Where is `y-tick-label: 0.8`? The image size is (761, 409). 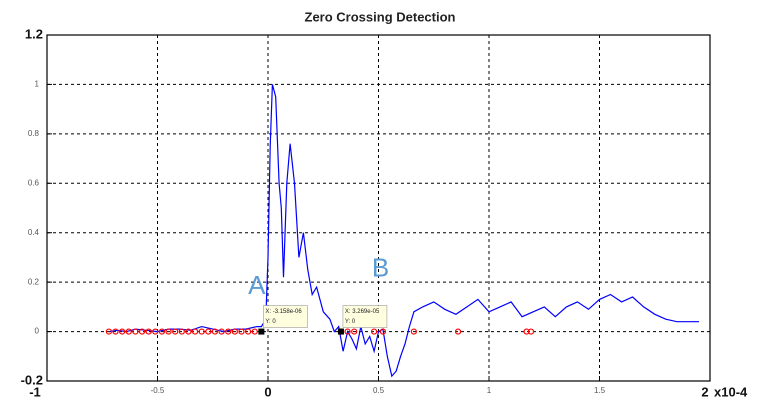
y-tick-label: 0.8 is located at coordinates (34, 133).